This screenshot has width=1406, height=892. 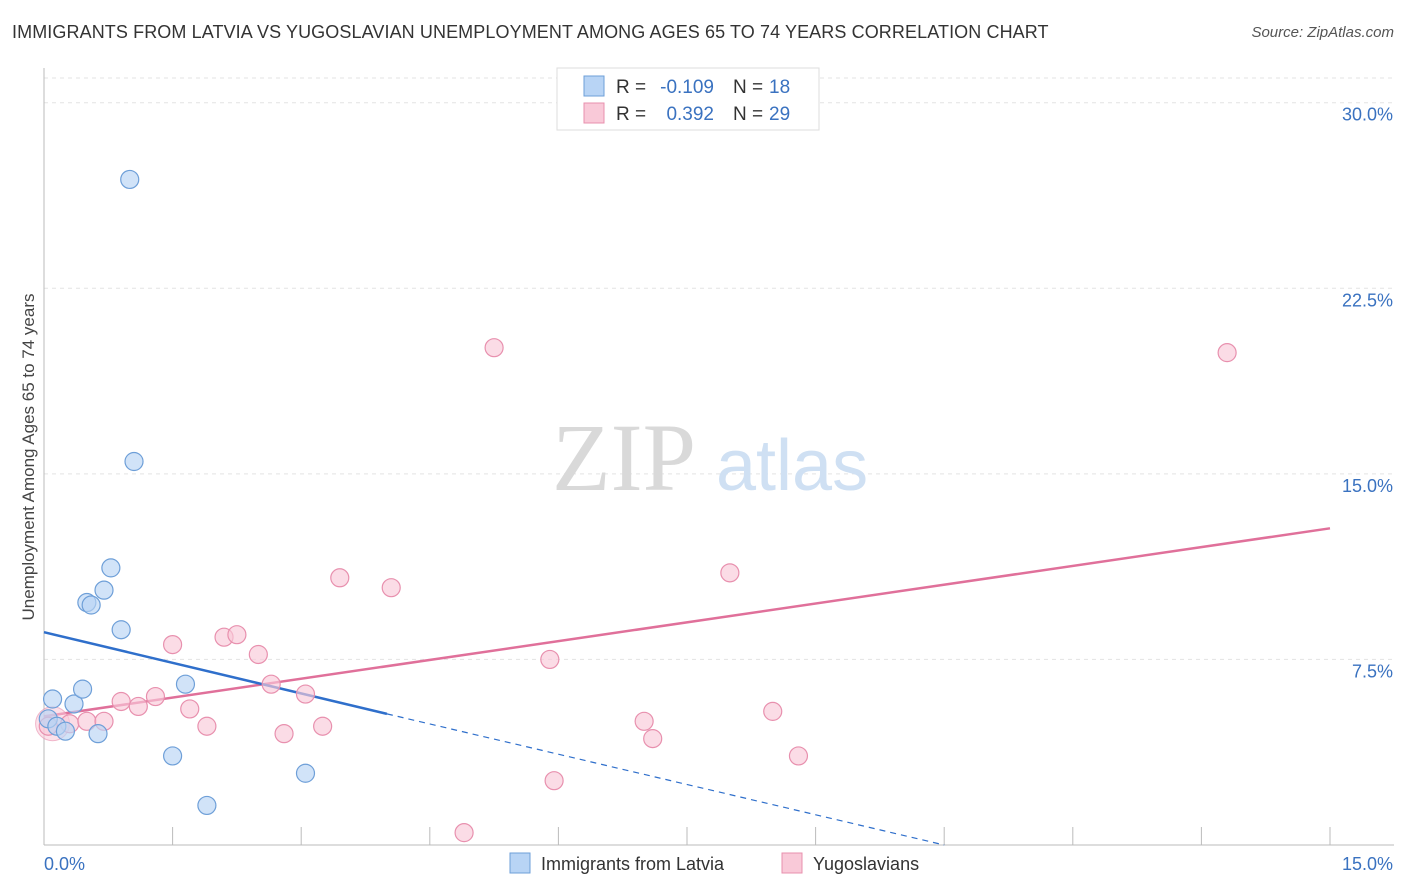 I want to click on legend-n-value-0: 18, so click(x=779, y=87).